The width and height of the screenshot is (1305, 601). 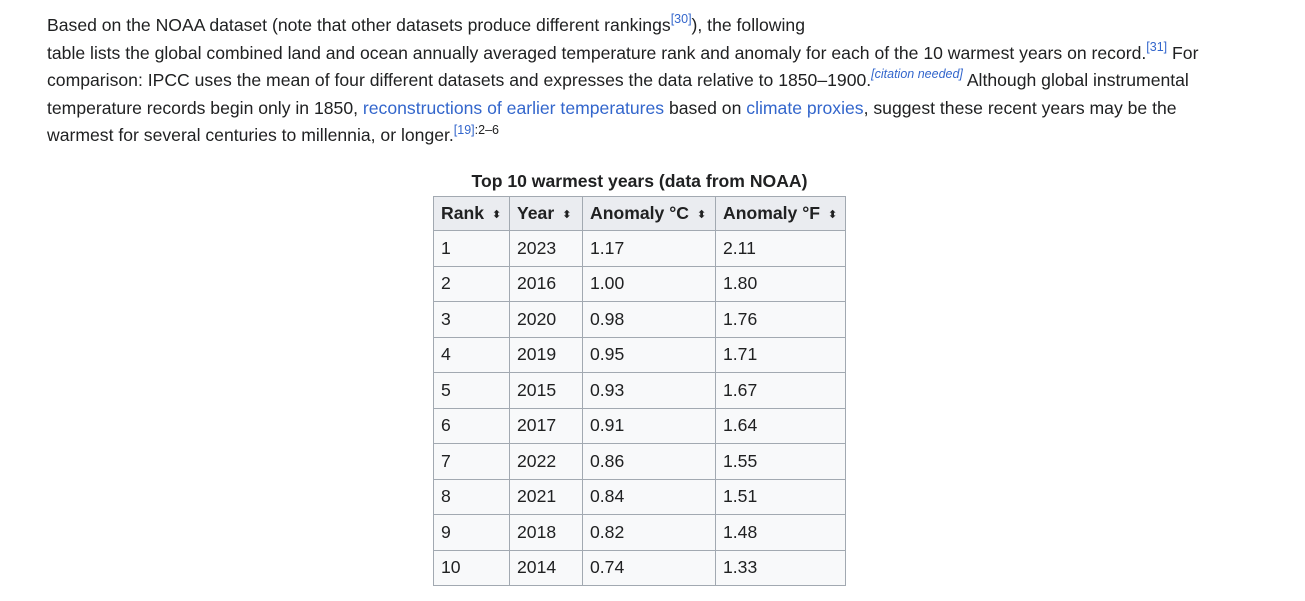 I want to click on cell-year: 2017, so click(x=546, y=425).